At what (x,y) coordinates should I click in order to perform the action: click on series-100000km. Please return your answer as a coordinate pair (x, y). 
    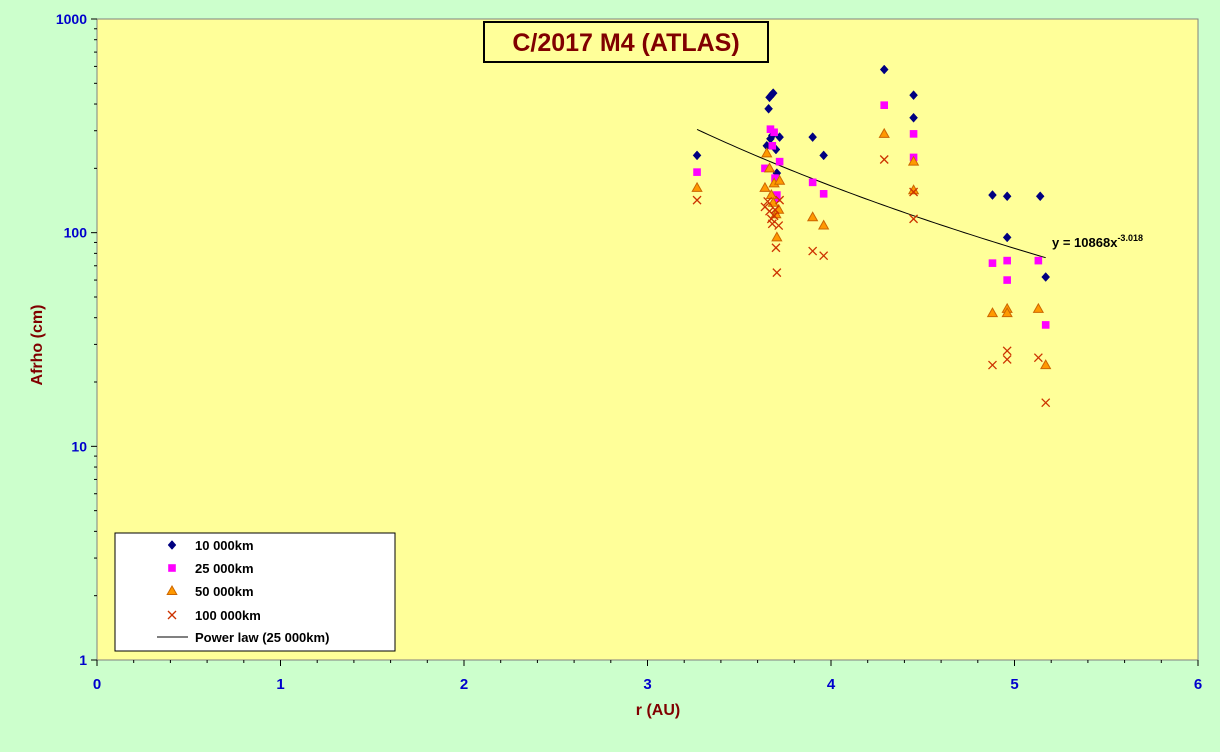
    Looking at the image, I should click on (871, 281).